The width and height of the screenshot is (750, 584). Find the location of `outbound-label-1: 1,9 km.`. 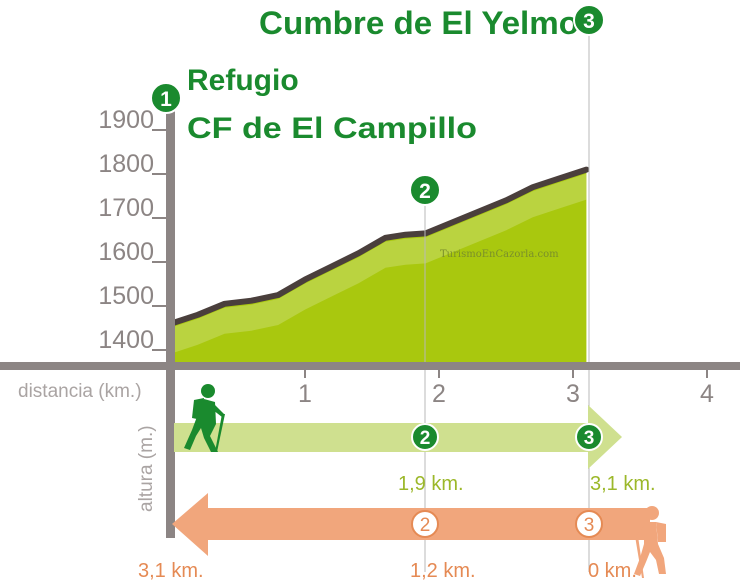

outbound-label-1: 1,9 km. is located at coordinates (431, 484).